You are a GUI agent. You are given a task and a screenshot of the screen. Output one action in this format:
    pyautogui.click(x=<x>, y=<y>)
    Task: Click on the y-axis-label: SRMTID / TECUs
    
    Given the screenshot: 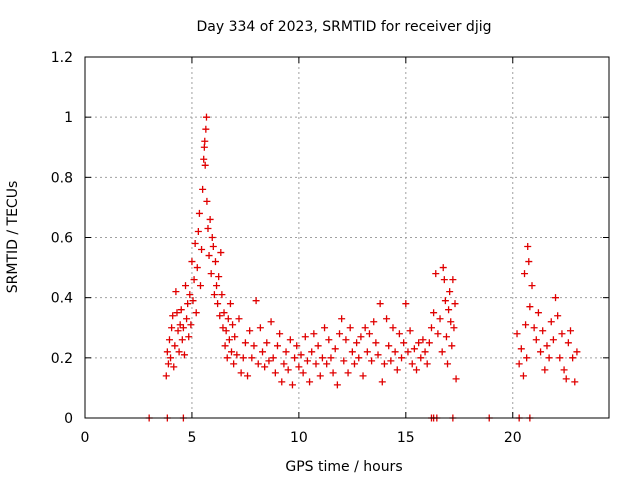 What is the action you would take?
    pyautogui.click(x=13, y=237)
    